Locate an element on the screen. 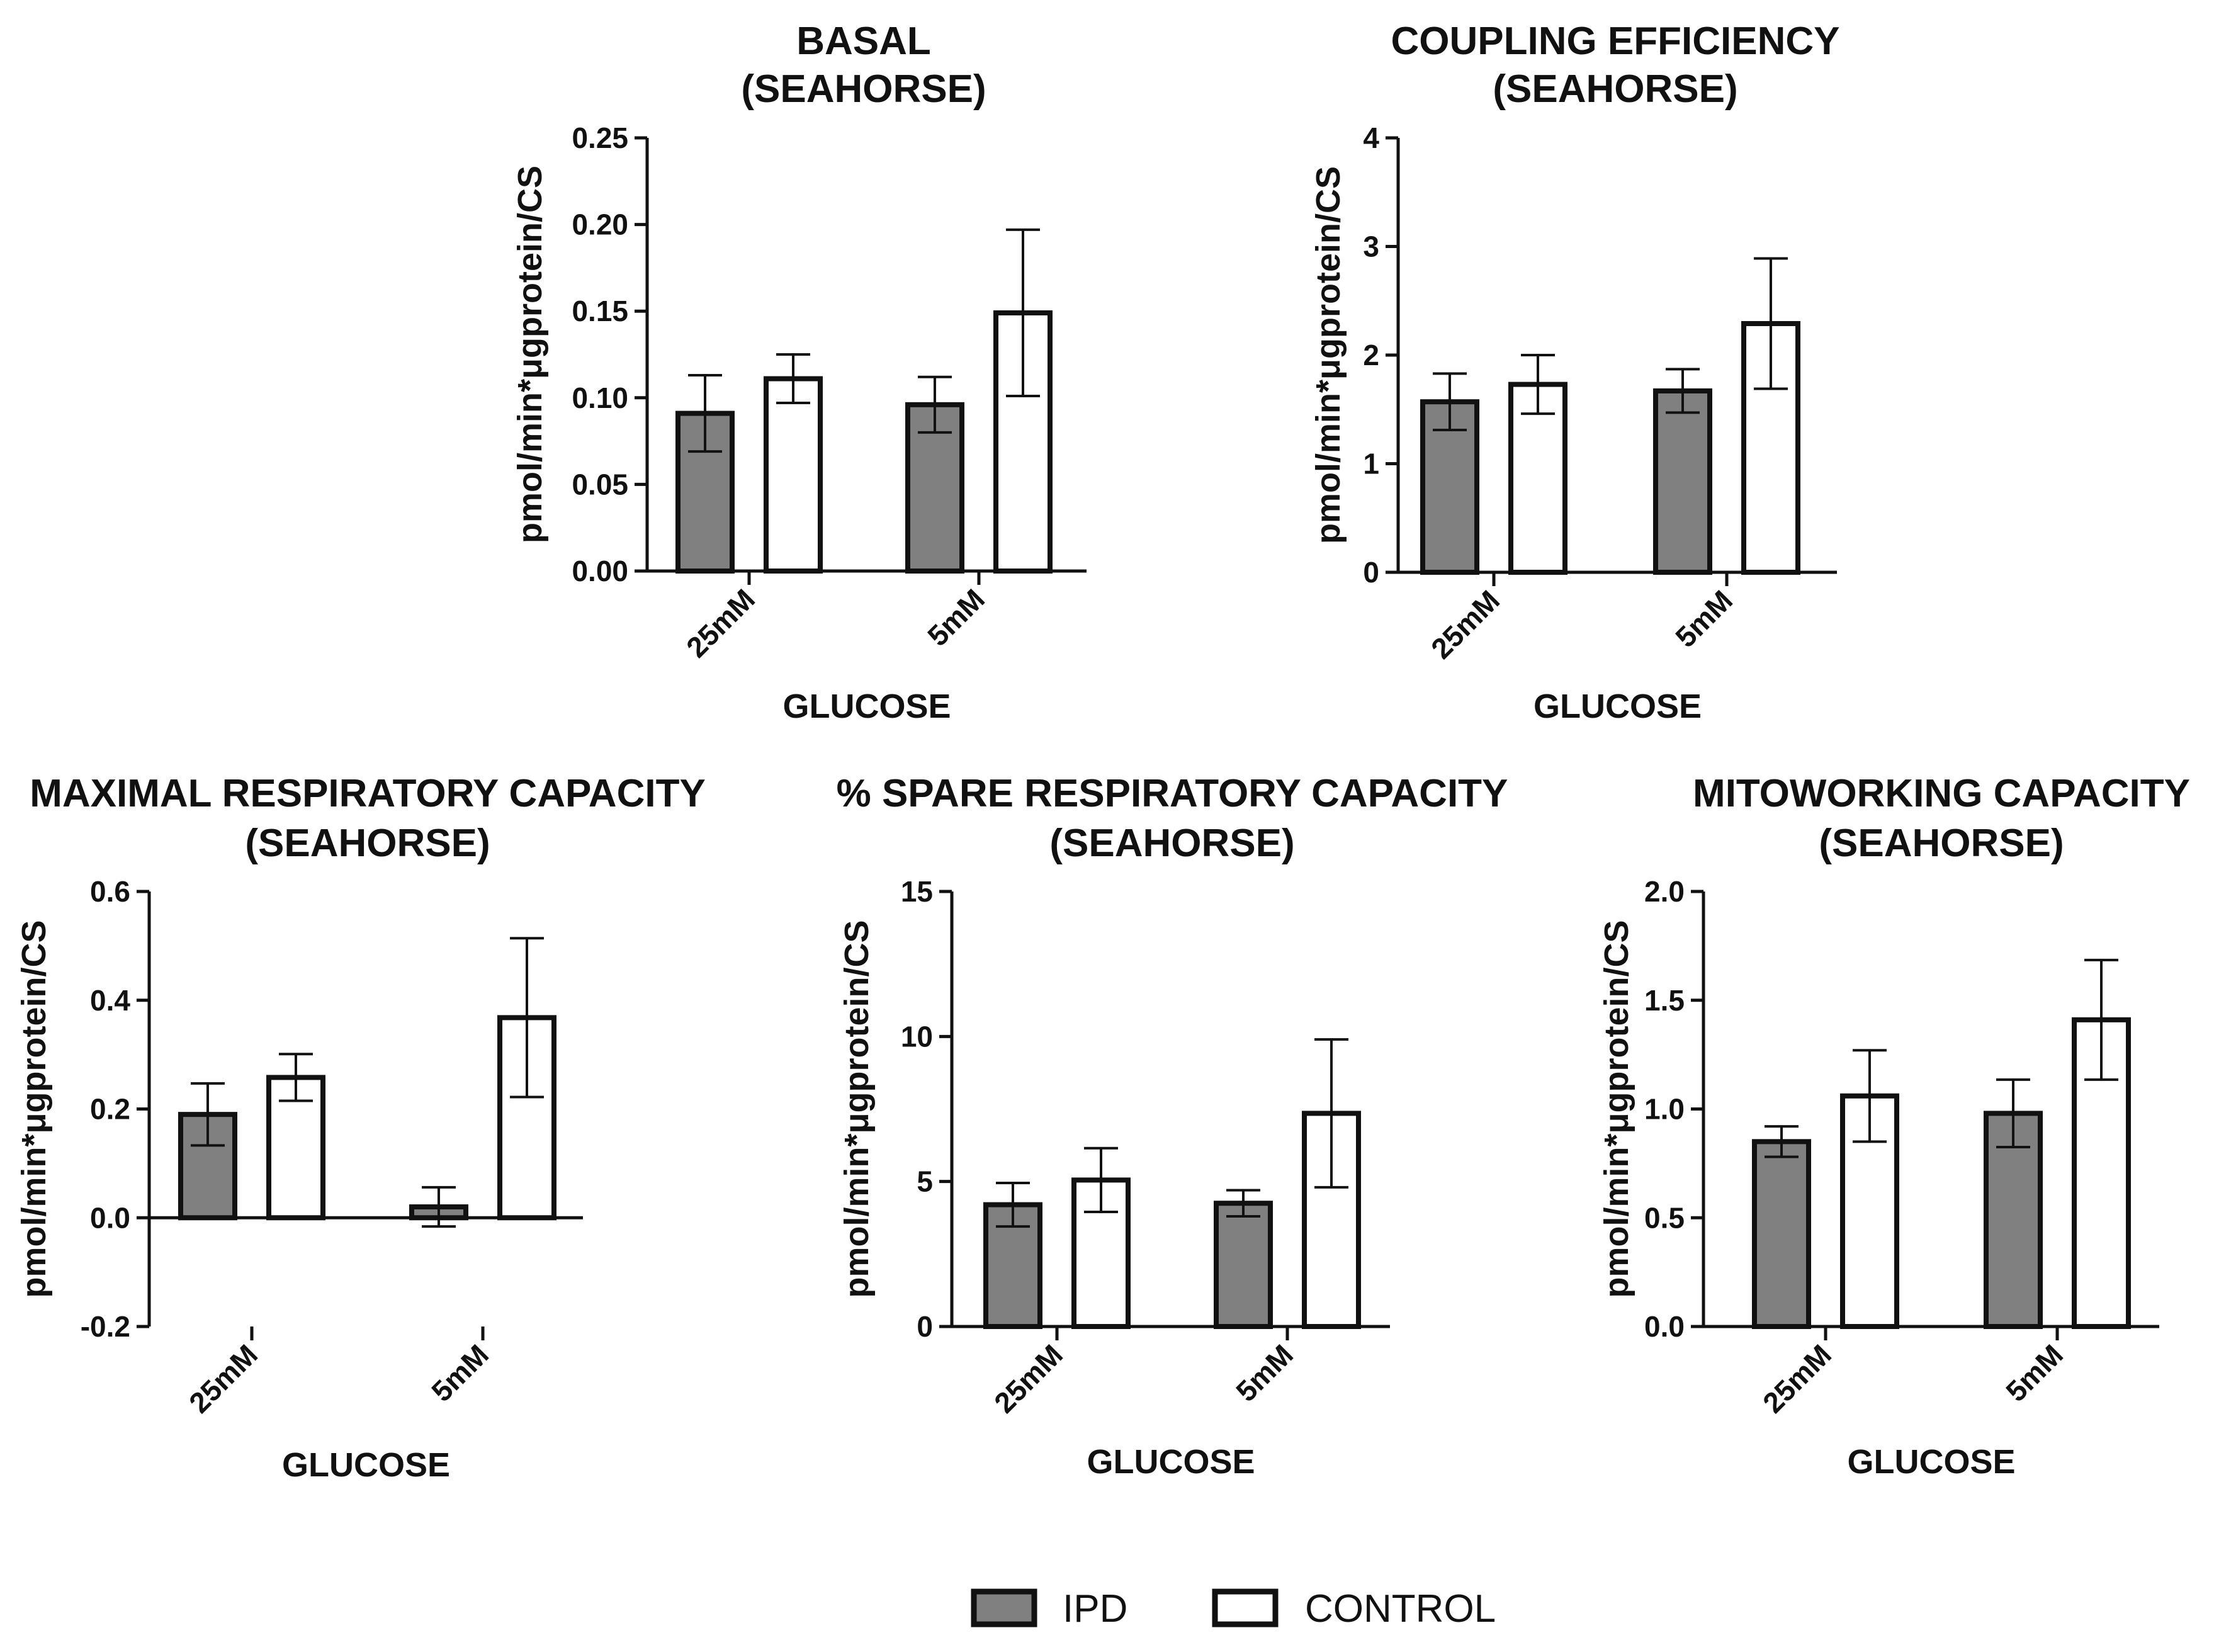 The width and height of the screenshot is (2214, 1652). y-tick-label: 4 is located at coordinates (1371, 138).